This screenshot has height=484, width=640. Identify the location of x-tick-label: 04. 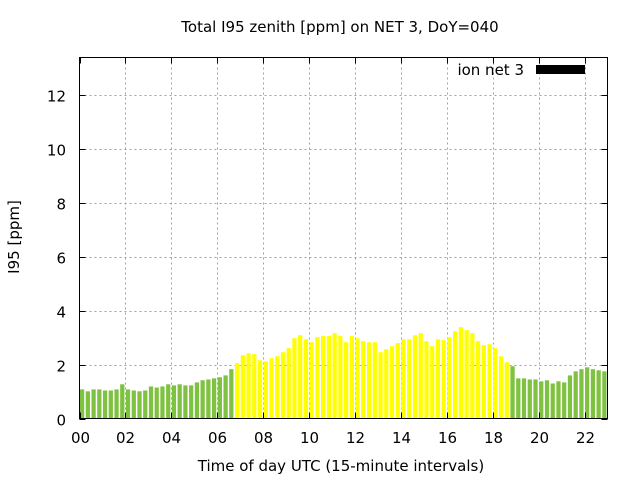
(171, 438).